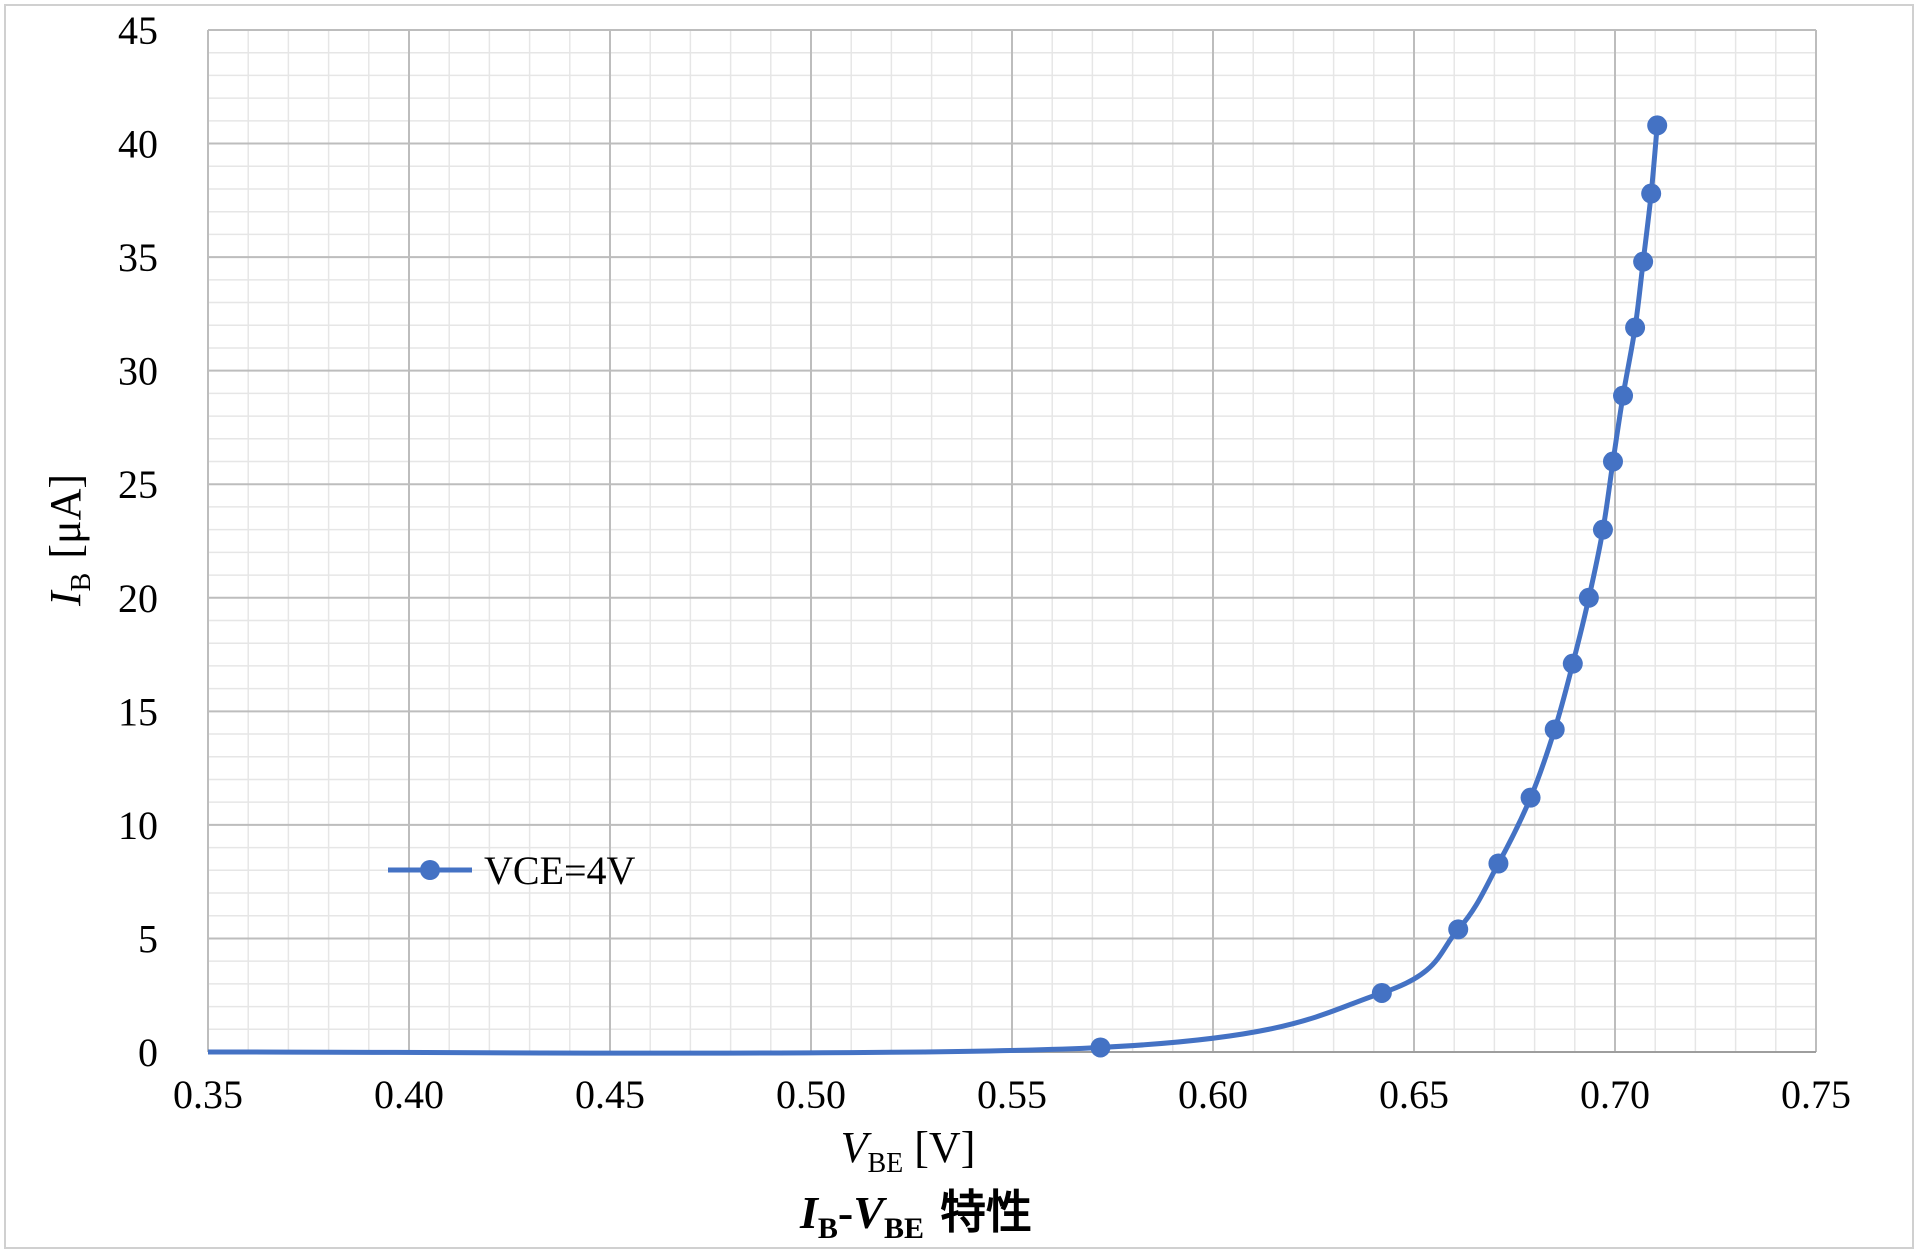 The height and width of the screenshot is (1255, 1920). I want to click on y-tick-labels: 0 5 10 15 20 25 30 35 40 45, so click(138, 541).